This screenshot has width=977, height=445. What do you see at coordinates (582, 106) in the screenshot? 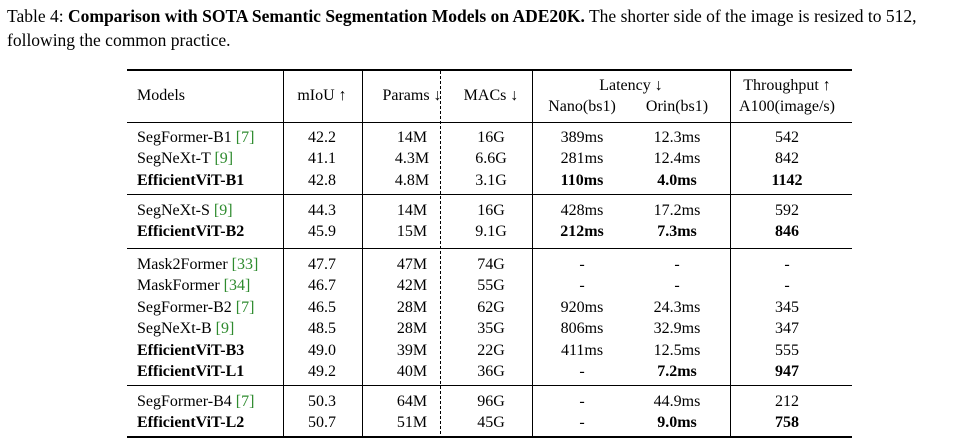
I see `header-nano: Nano(bs1)` at bounding box center [582, 106].